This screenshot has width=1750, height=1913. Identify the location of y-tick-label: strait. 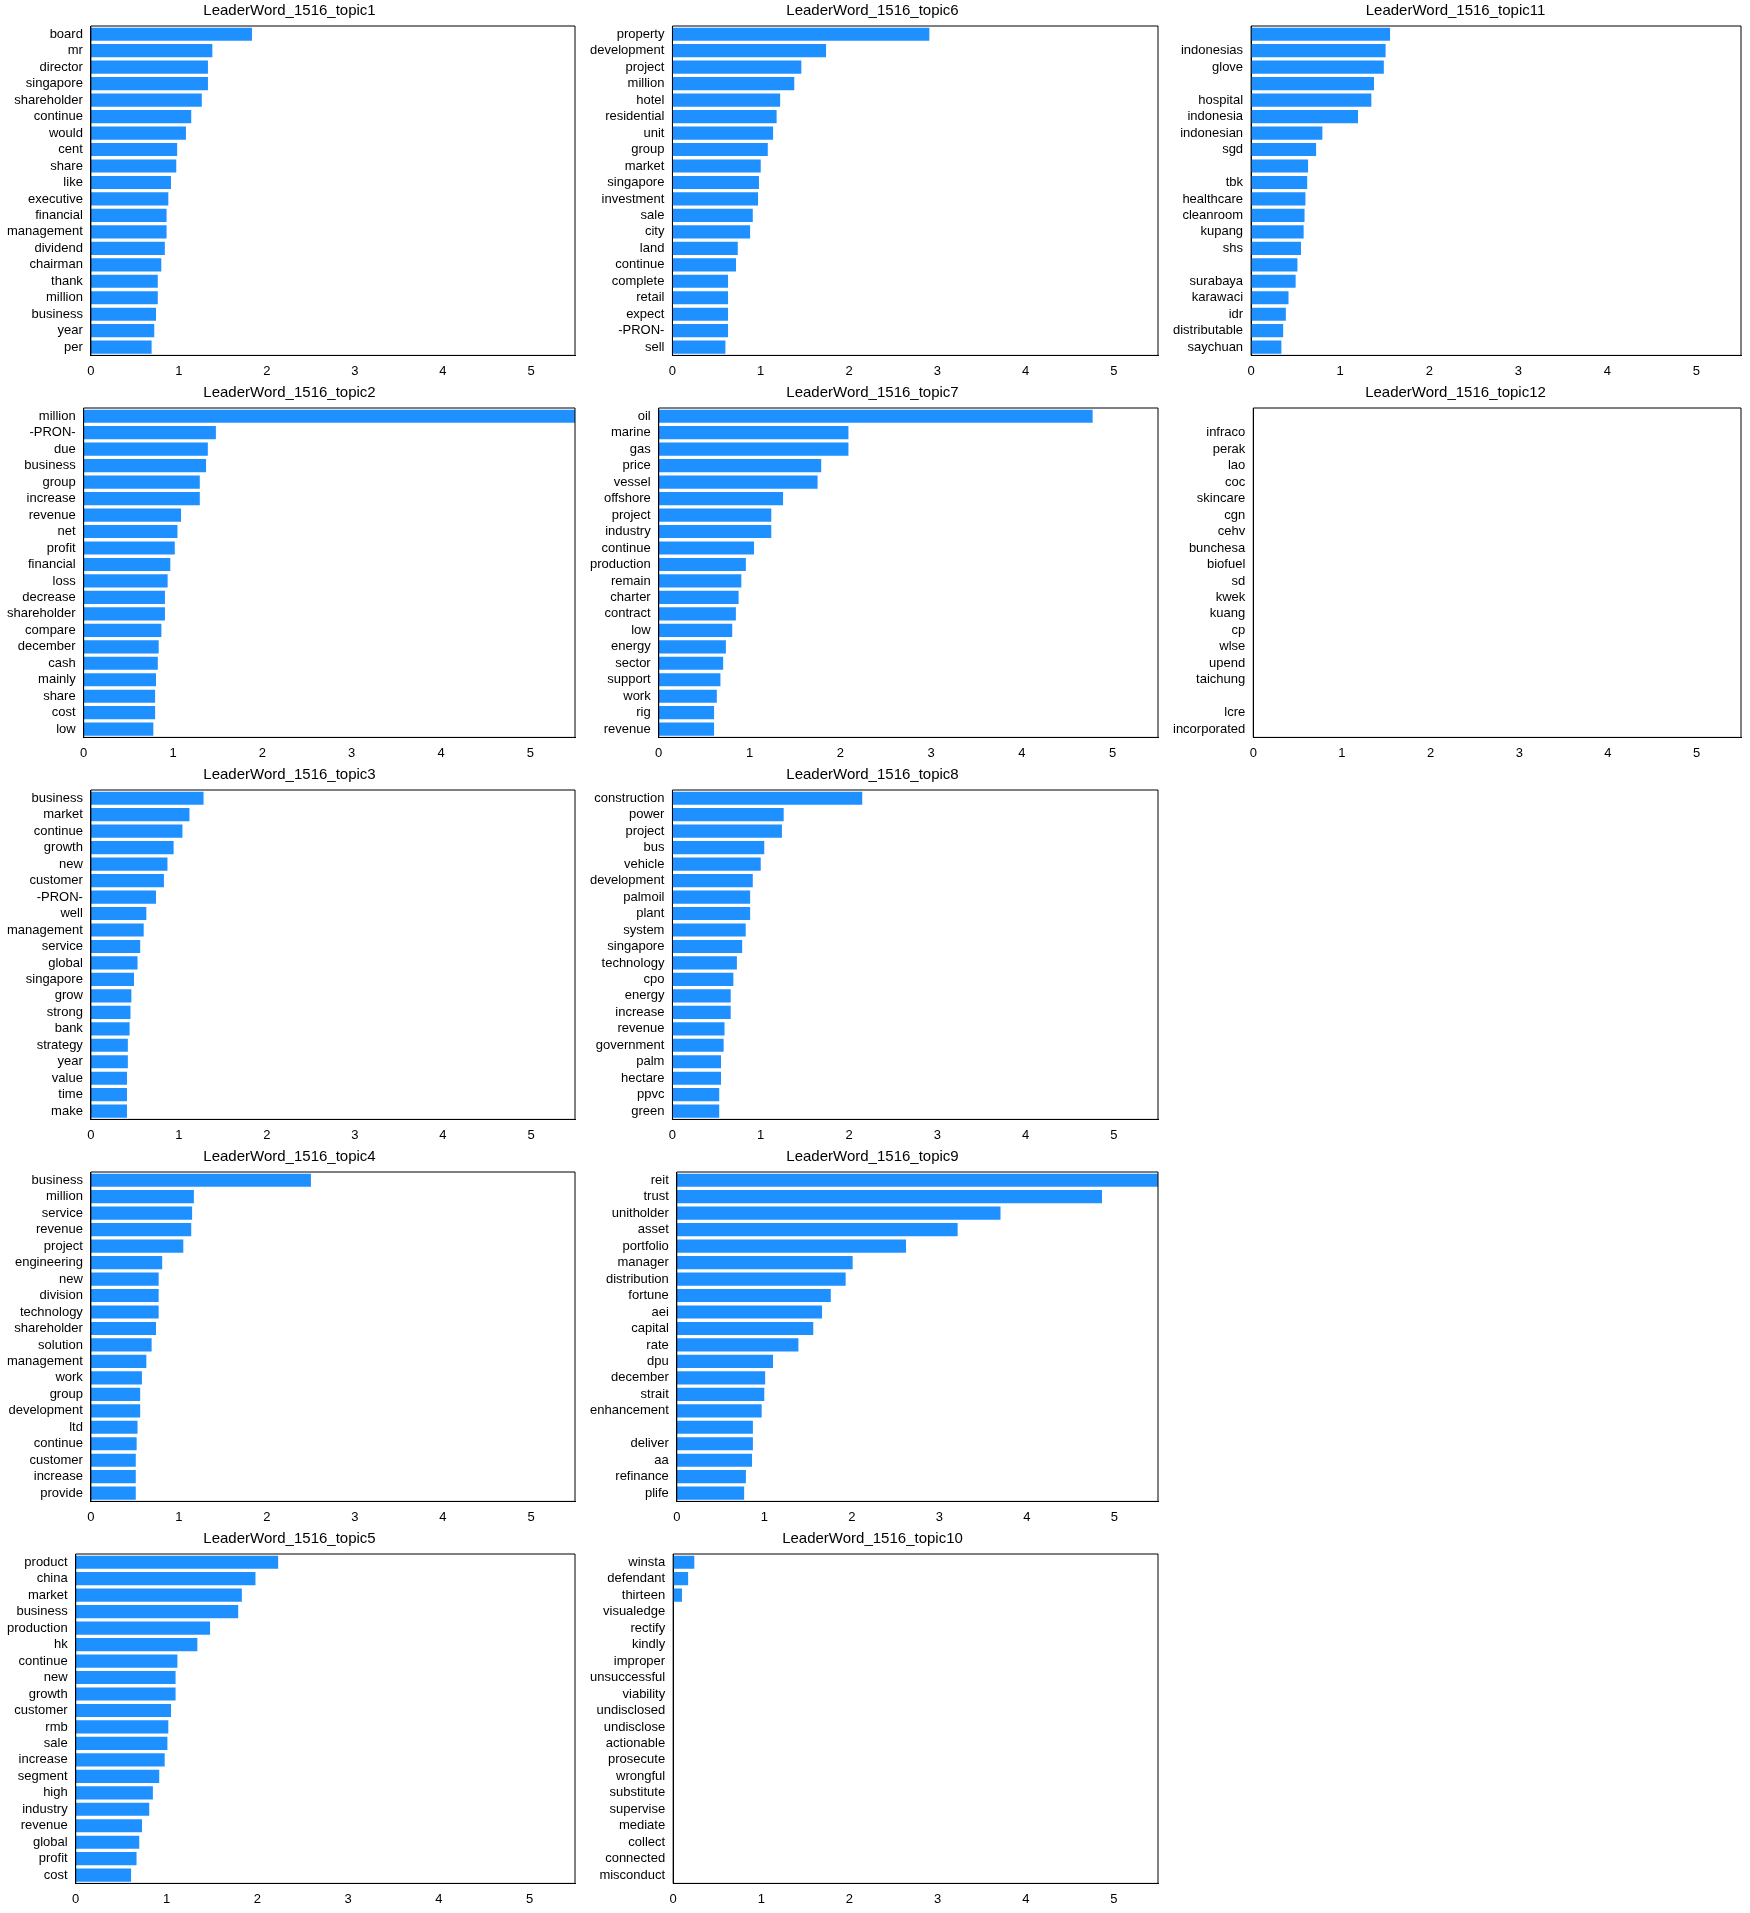
(655, 1393).